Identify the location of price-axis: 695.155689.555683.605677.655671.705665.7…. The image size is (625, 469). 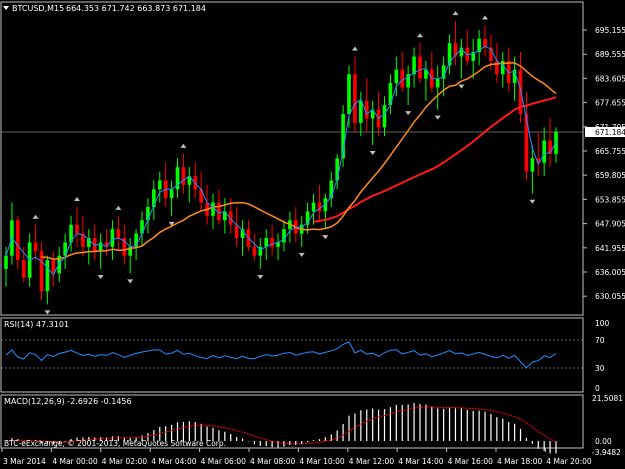
(604, 163).